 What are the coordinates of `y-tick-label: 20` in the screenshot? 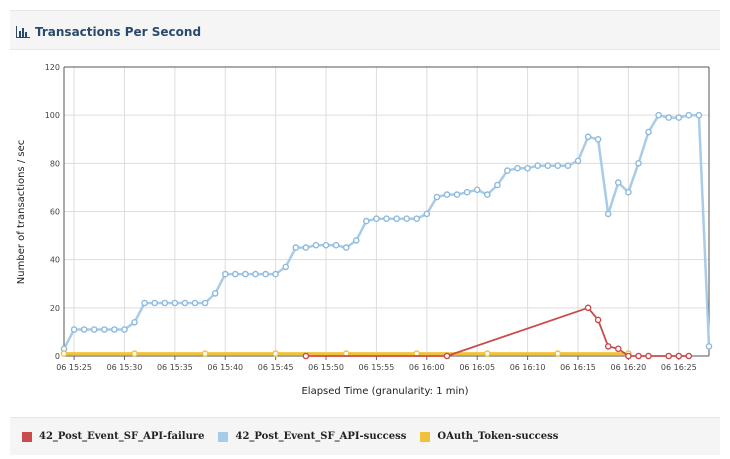 It's located at (55, 308).